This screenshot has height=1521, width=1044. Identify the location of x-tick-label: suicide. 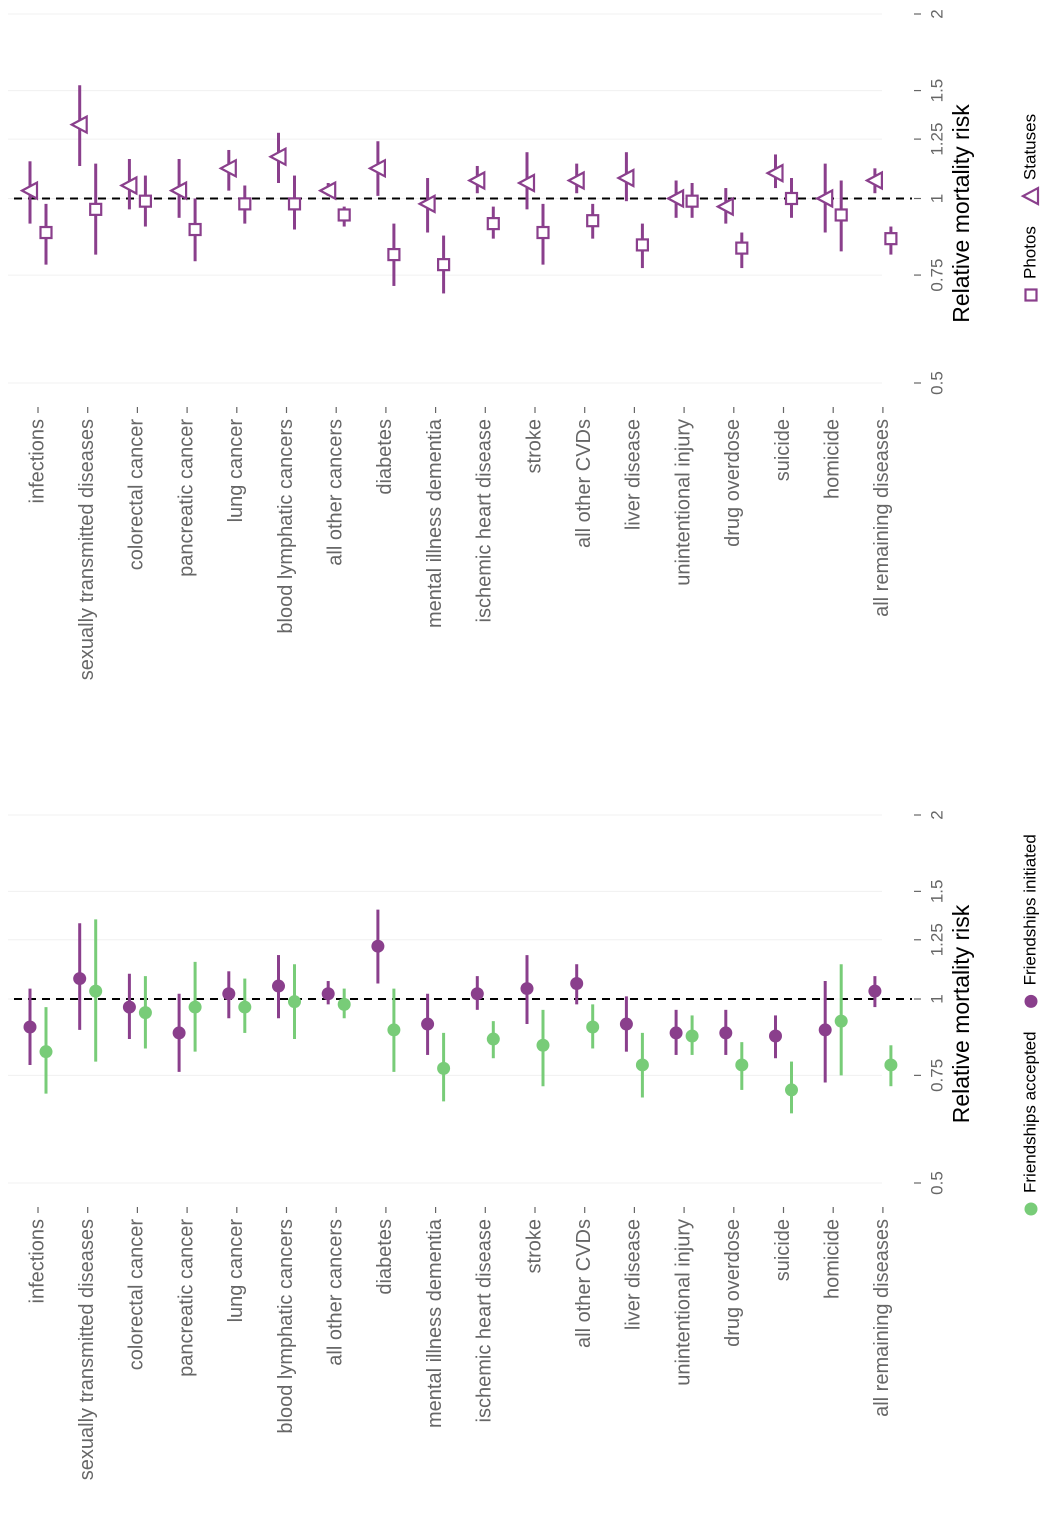
(783, 1250).